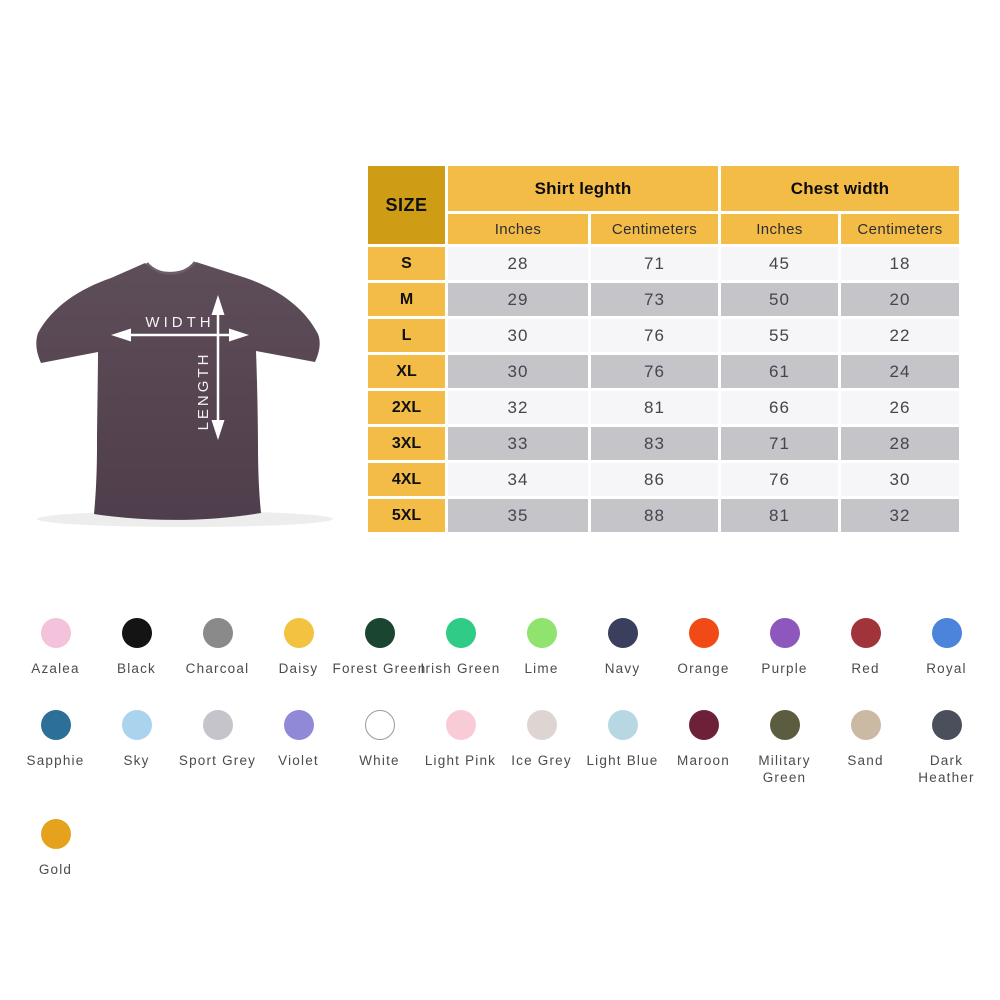 The image size is (1000, 1000). Describe the element at coordinates (541, 668) in the screenshot. I see `color-name: Lime` at that location.